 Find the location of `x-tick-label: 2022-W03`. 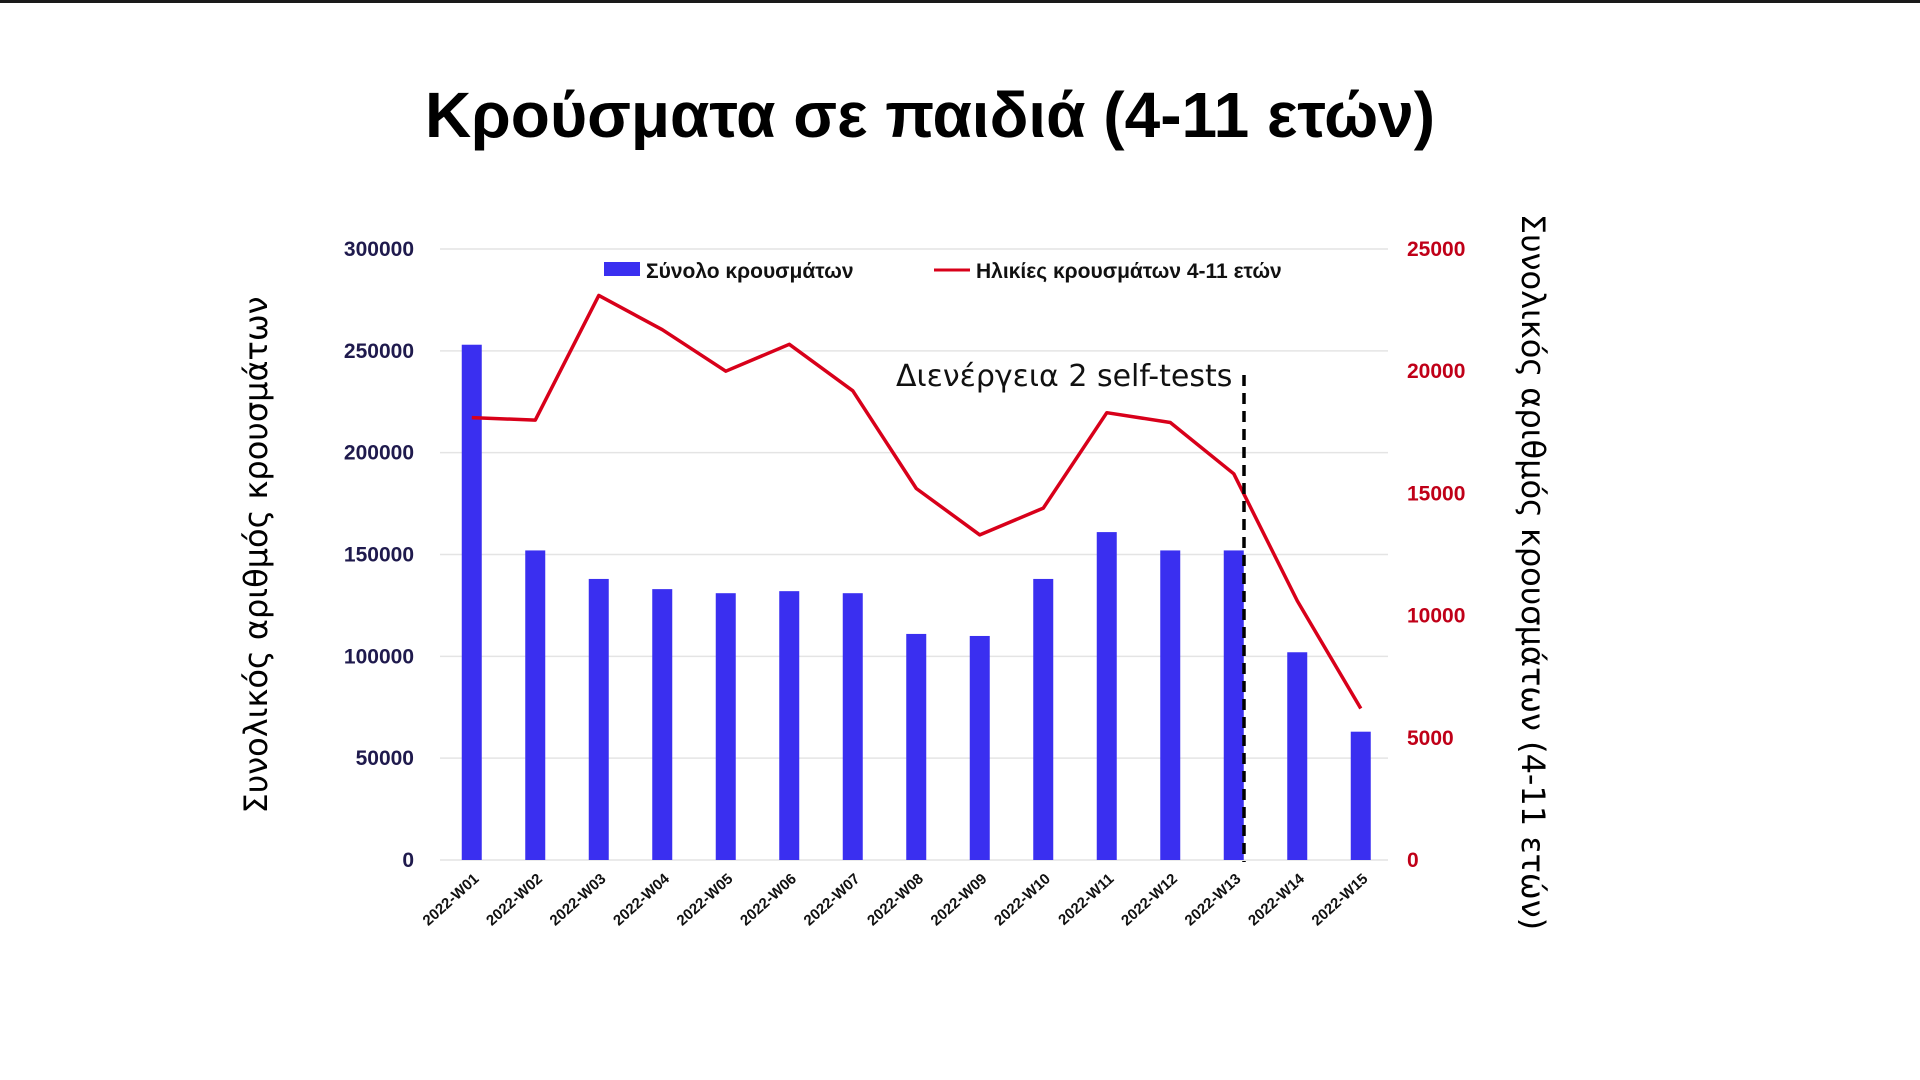

x-tick-label: 2022-W03 is located at coordinates (578, 899).